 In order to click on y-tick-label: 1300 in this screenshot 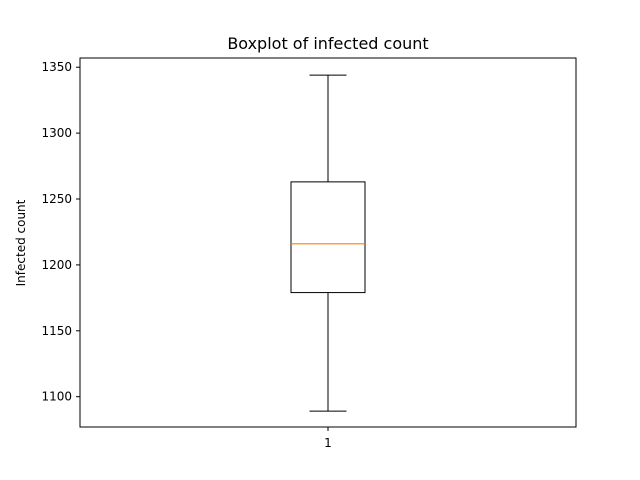, I will do `click(56, 133)`.